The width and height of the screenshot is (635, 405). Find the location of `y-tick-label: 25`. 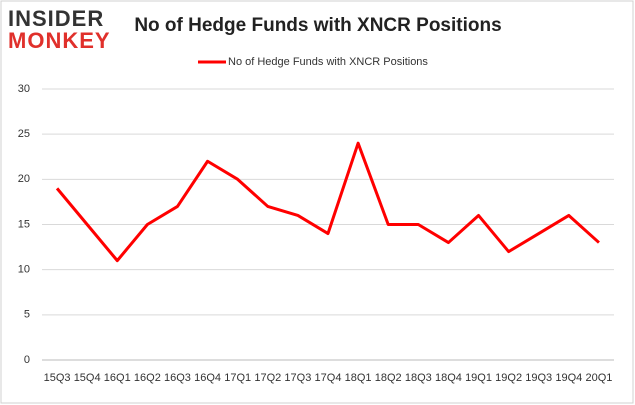

y-tick-label: 25 is located at coordinates (24, 134).